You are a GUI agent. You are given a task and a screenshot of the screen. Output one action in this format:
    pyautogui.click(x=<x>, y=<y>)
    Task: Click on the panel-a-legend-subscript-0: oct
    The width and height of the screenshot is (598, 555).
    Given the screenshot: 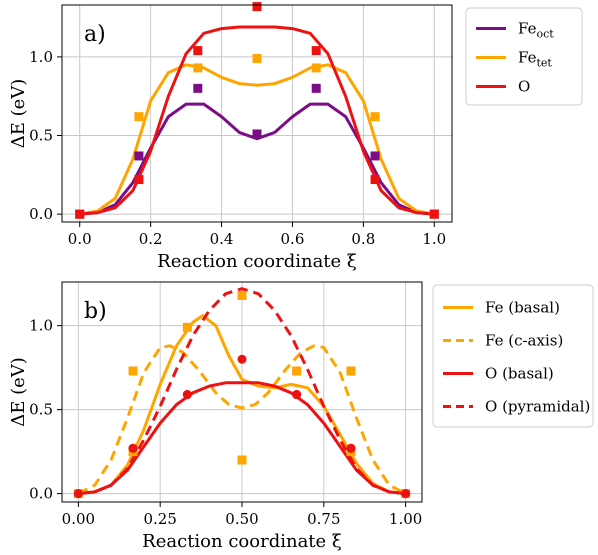 What is the action you would take?
    pyautogui.click(x=545, y=34)
    